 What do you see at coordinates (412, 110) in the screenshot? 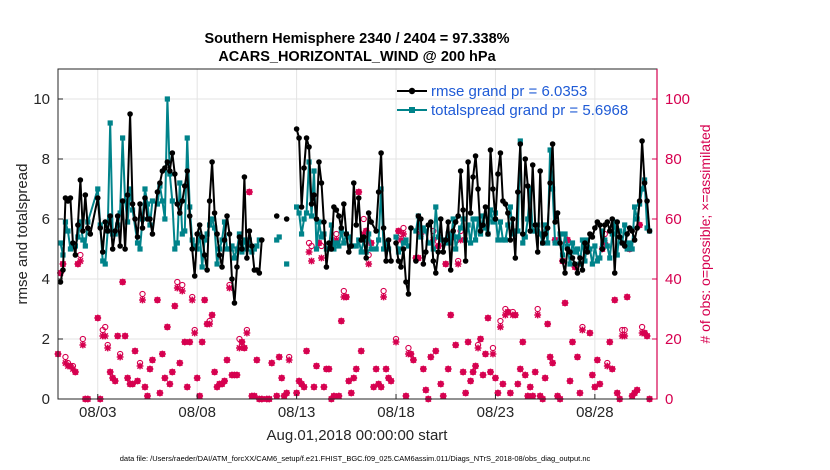
I see `legend-marker-totalspread` at bounding box center [412, 110].